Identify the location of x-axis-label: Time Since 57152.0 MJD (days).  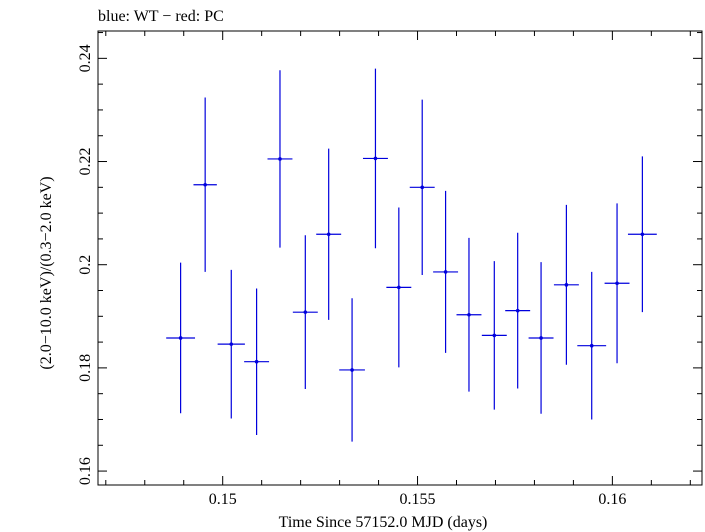
(383, 522).